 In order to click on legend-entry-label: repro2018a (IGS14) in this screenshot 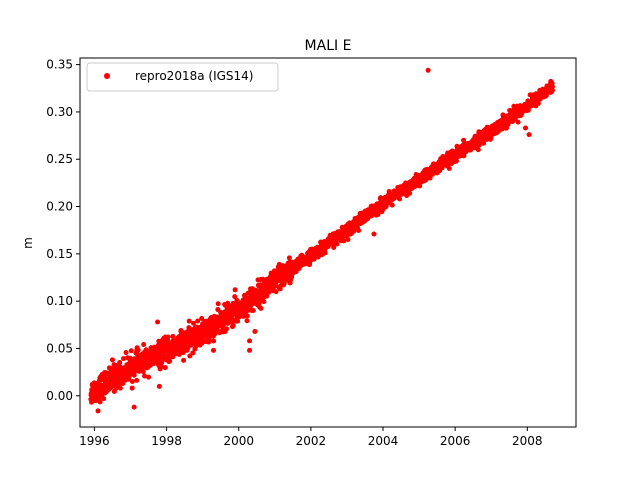, I will do `click(194, 76)`.